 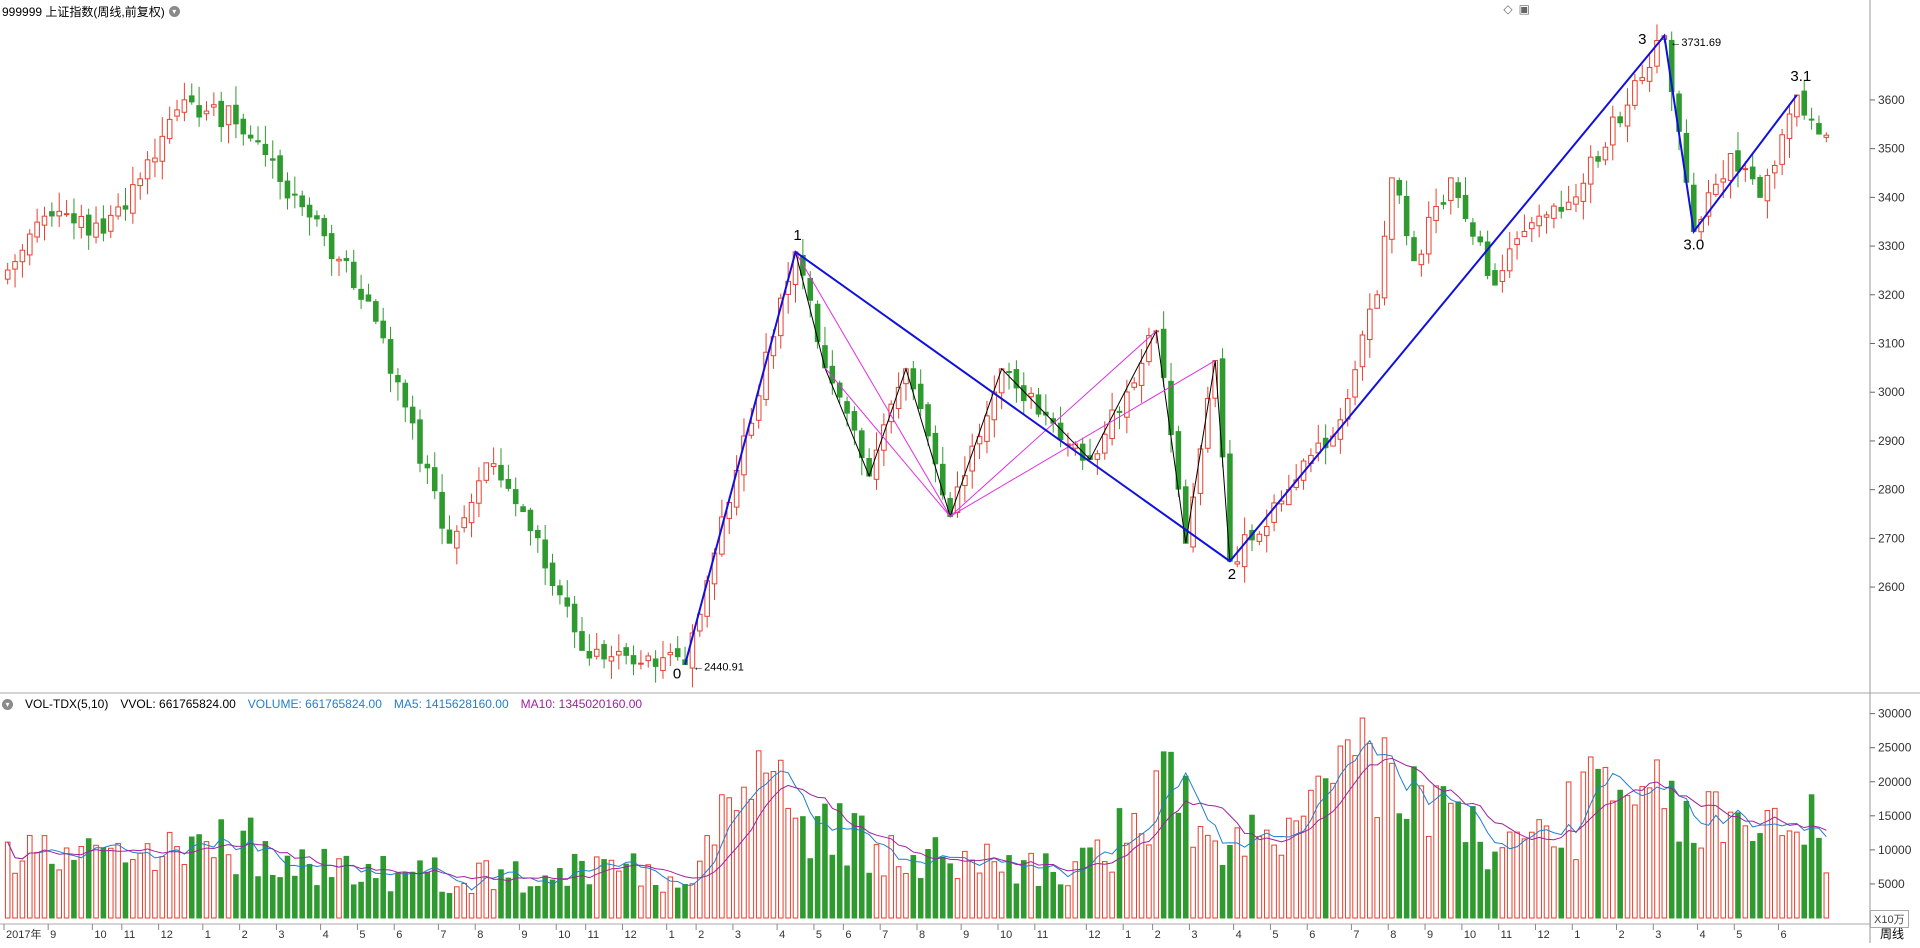 What do you see at coordinates (174, 11) in the screenshot?
I see `title-dropdown-icon: ▾` at bounding box center [174, 11].